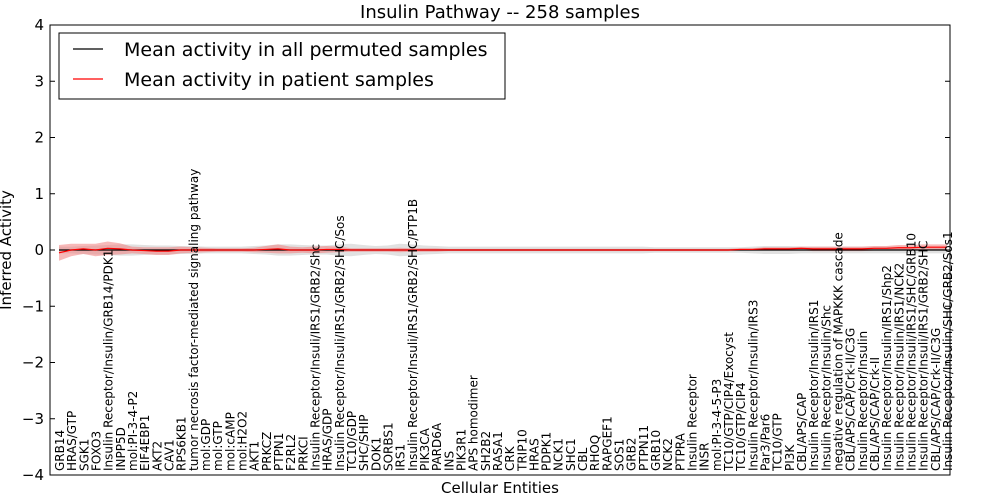 This screenshot has height=500, width=1000. I want to click on x-tick-label: CBL, so click(583, 459).